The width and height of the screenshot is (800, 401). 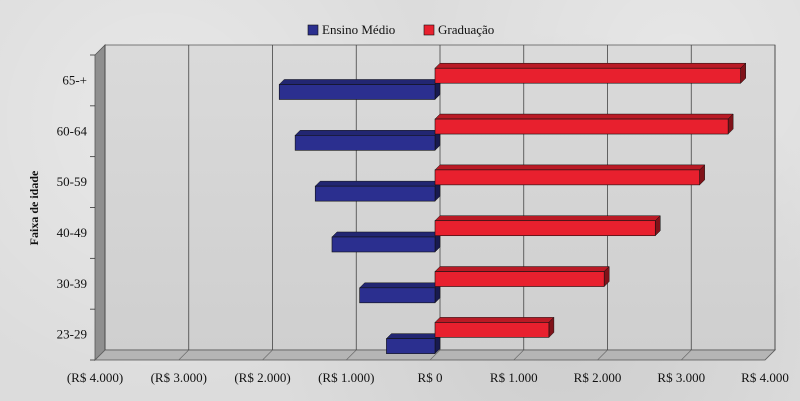 I want to click on y-tick-label: 30-39, so click(x=72, y=283).